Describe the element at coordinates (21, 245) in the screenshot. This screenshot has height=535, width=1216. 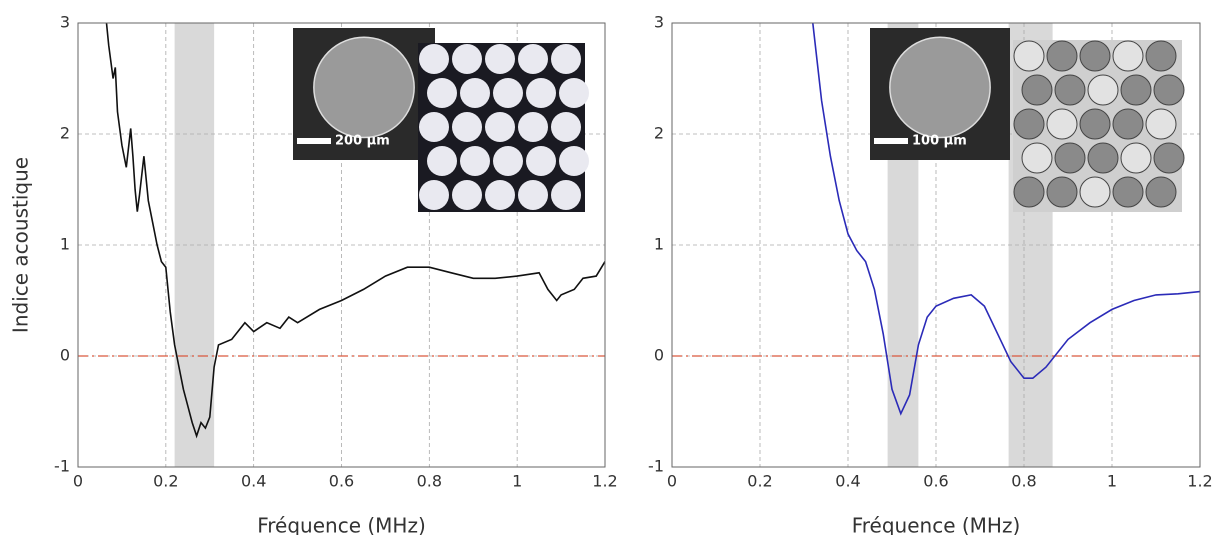
I see `y-axis-label: Indice acoustique` at that location.